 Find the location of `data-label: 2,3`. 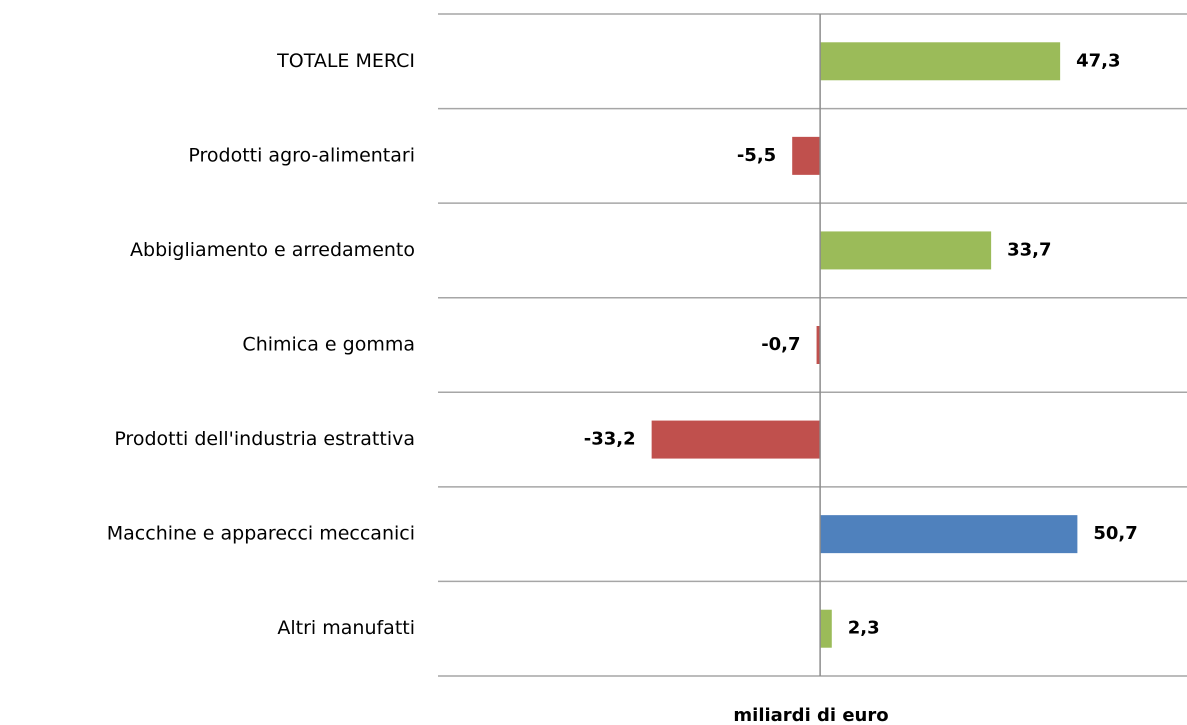

data-label: 2,3 is located at coordinates (864, 628).